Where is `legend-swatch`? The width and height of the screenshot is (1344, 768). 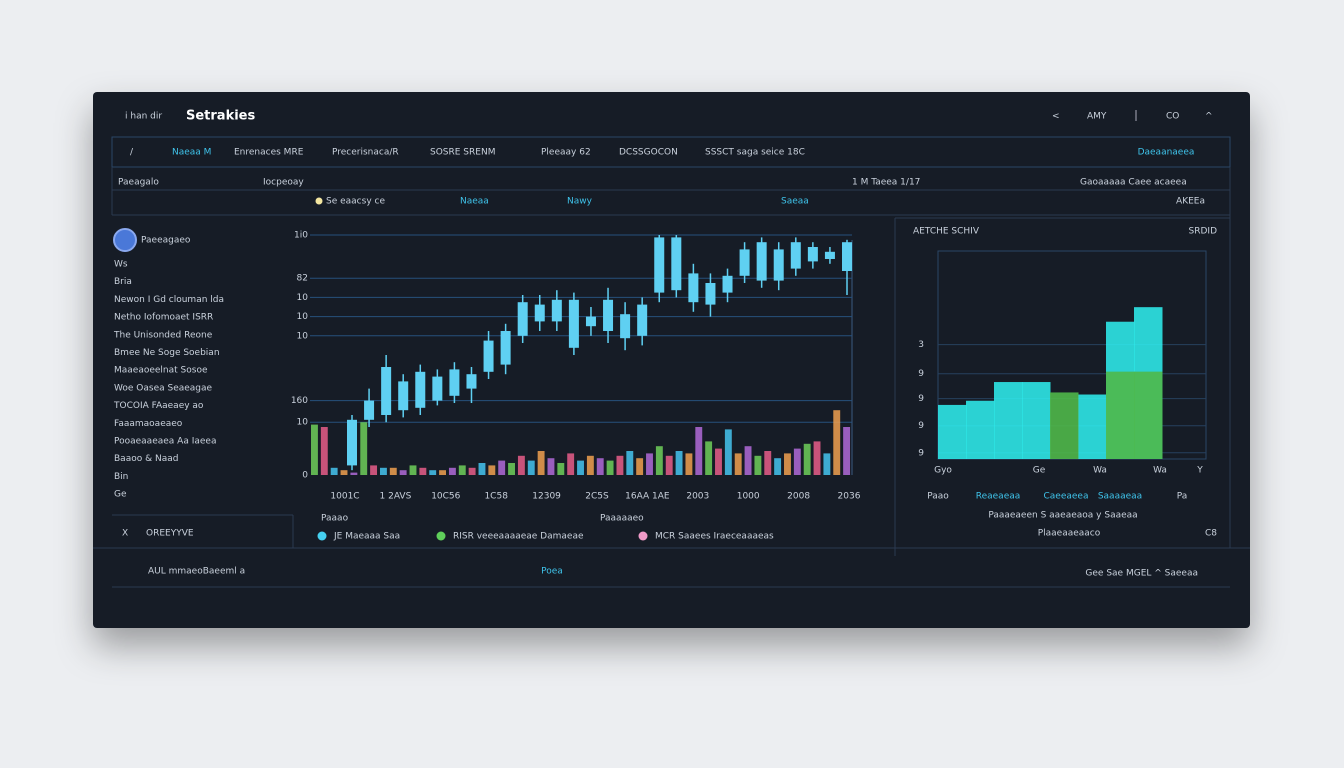 legend-swatch is located at coordinates (441, 536).